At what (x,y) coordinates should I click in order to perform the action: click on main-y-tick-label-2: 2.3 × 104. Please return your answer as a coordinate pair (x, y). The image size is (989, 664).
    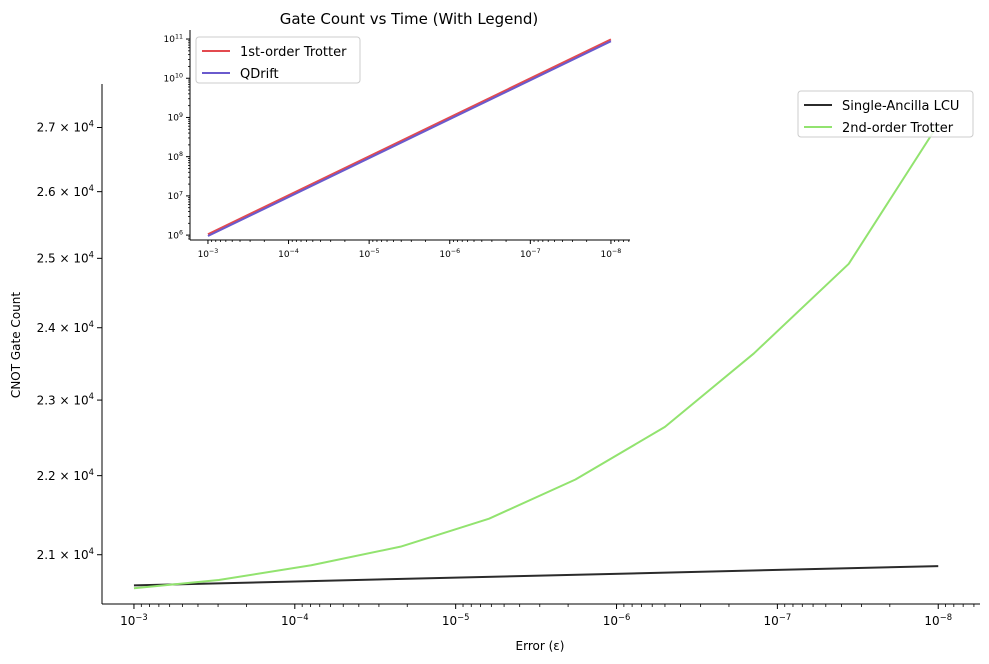
    Looking at the image, I should click on (65, 399).